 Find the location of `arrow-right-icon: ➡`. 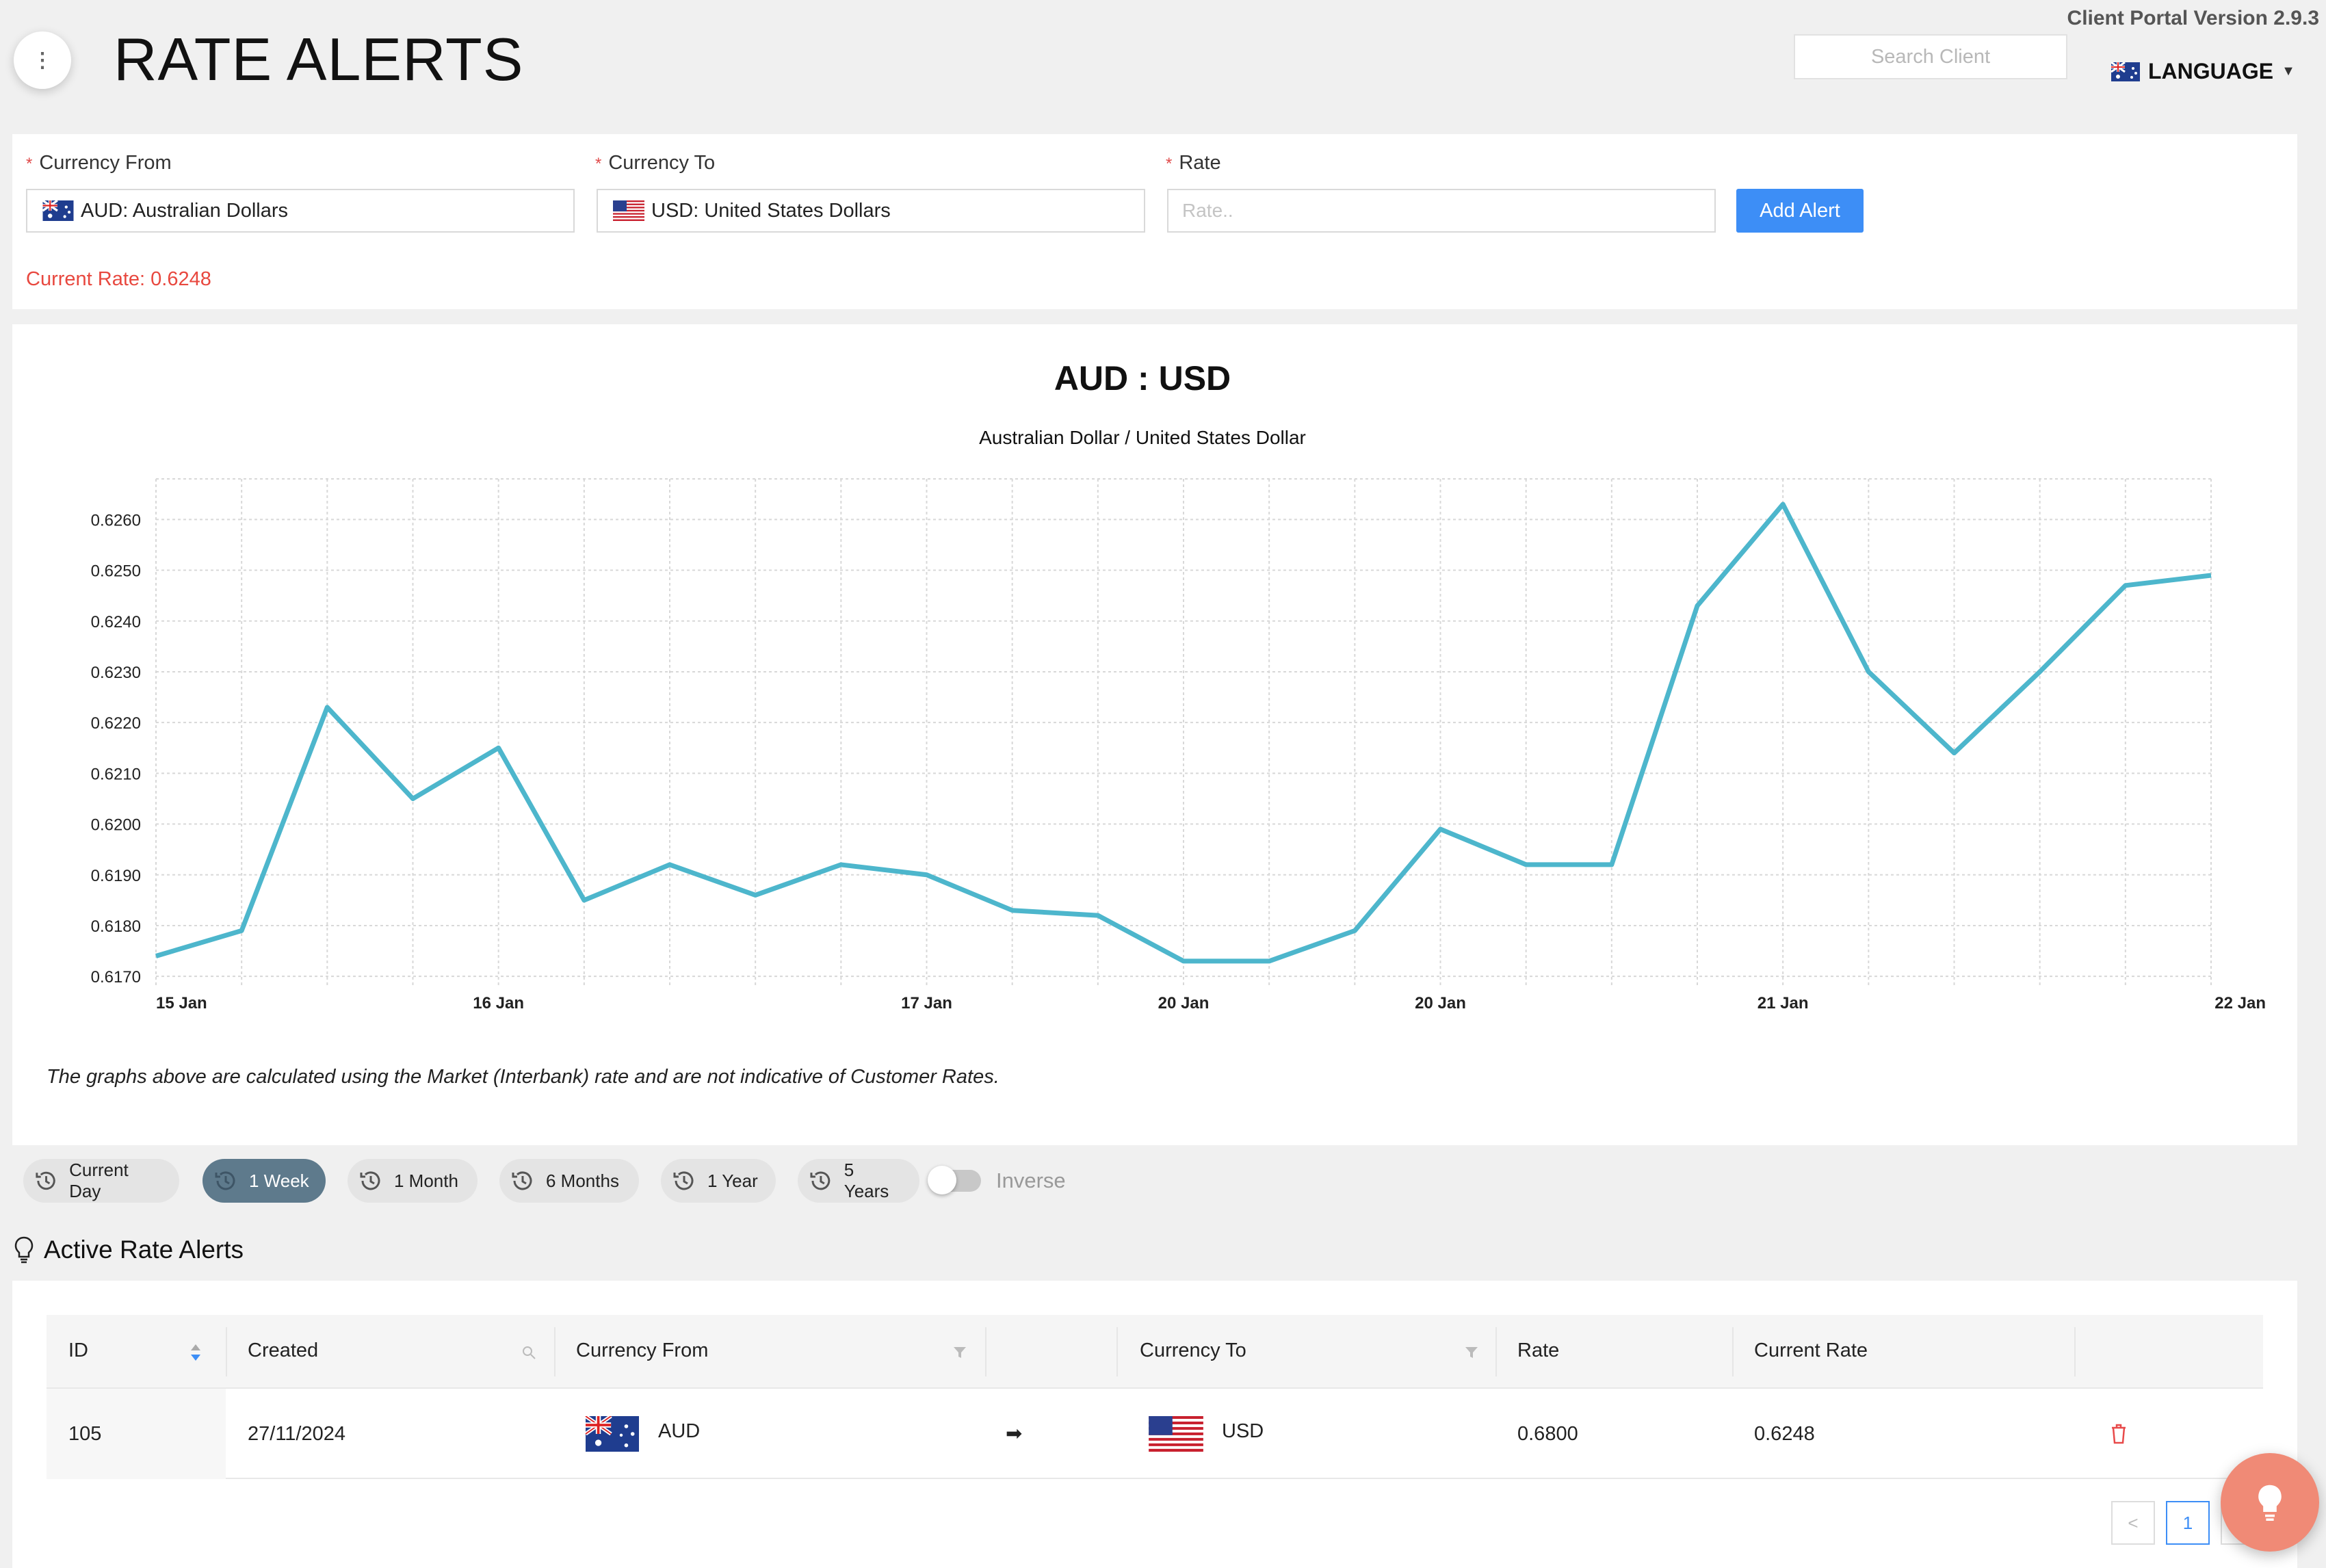

arrow-right-icon: ➡ is located at coordinates (1014, 1434).